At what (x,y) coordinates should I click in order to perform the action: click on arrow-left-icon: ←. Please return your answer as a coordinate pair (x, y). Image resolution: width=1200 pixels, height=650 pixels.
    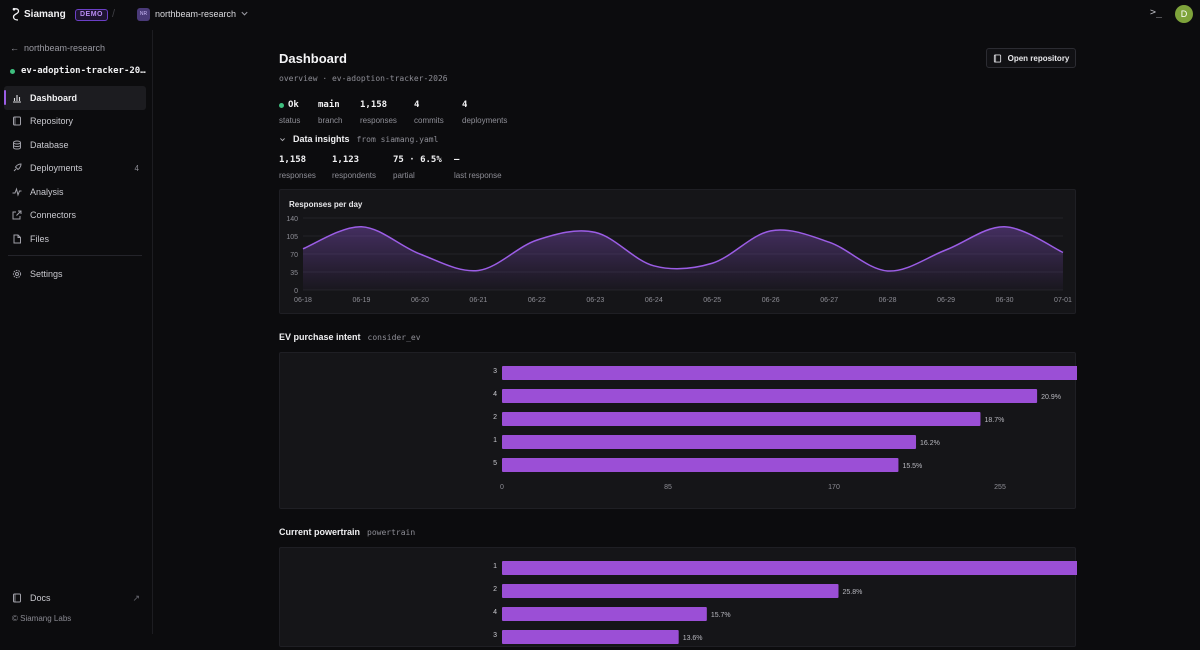
    Looking at the image, I should click on (14, 48).